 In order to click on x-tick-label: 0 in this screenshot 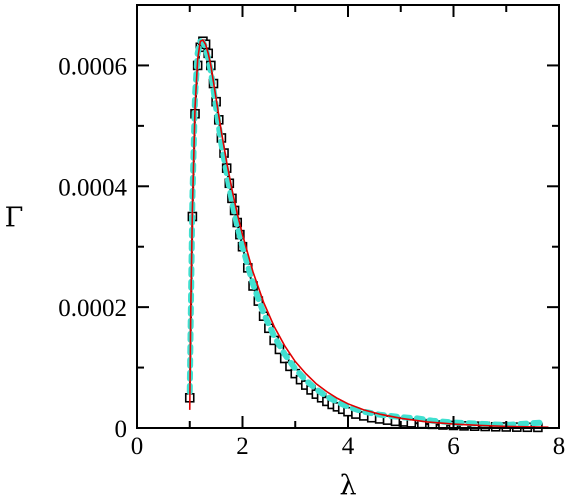, I will do `click(137, 446)`.